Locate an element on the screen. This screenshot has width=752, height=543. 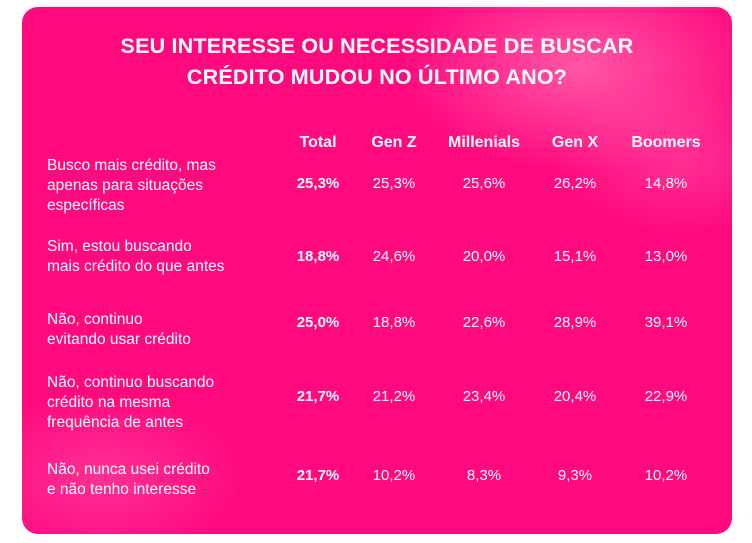
table-cell-millenials: 20,0% is located at coordinates (484, 256).